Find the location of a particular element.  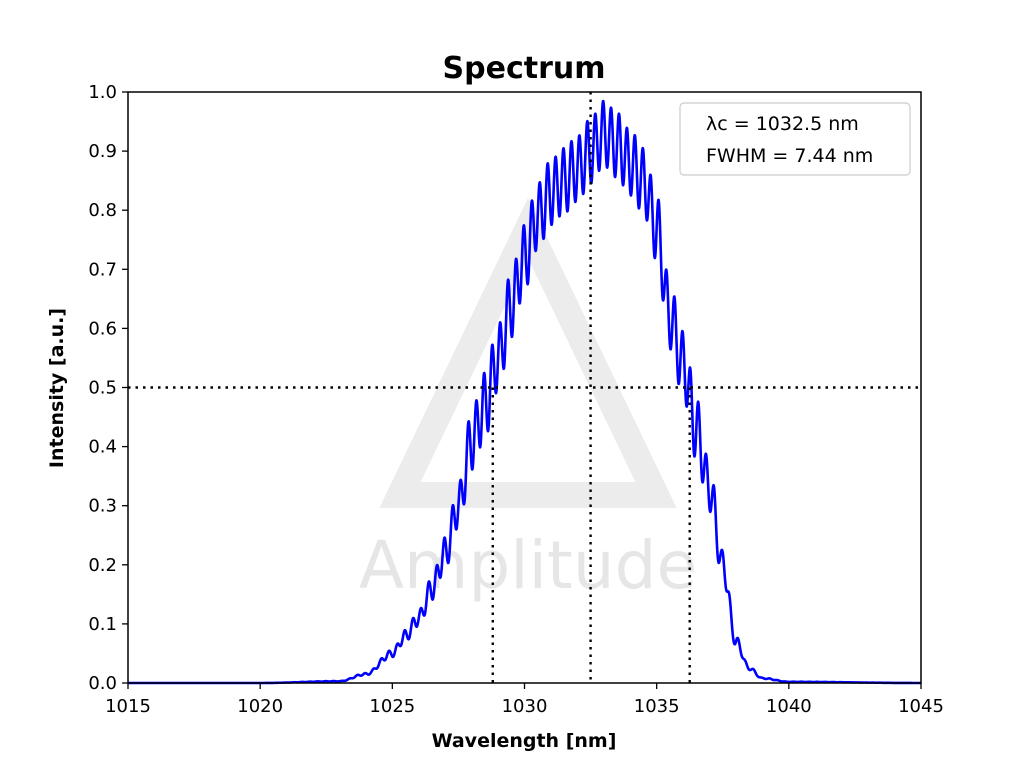

x-axis: 1015 1020 1025 1030 1035 1040 1045 is located at coordinates (524, 700).